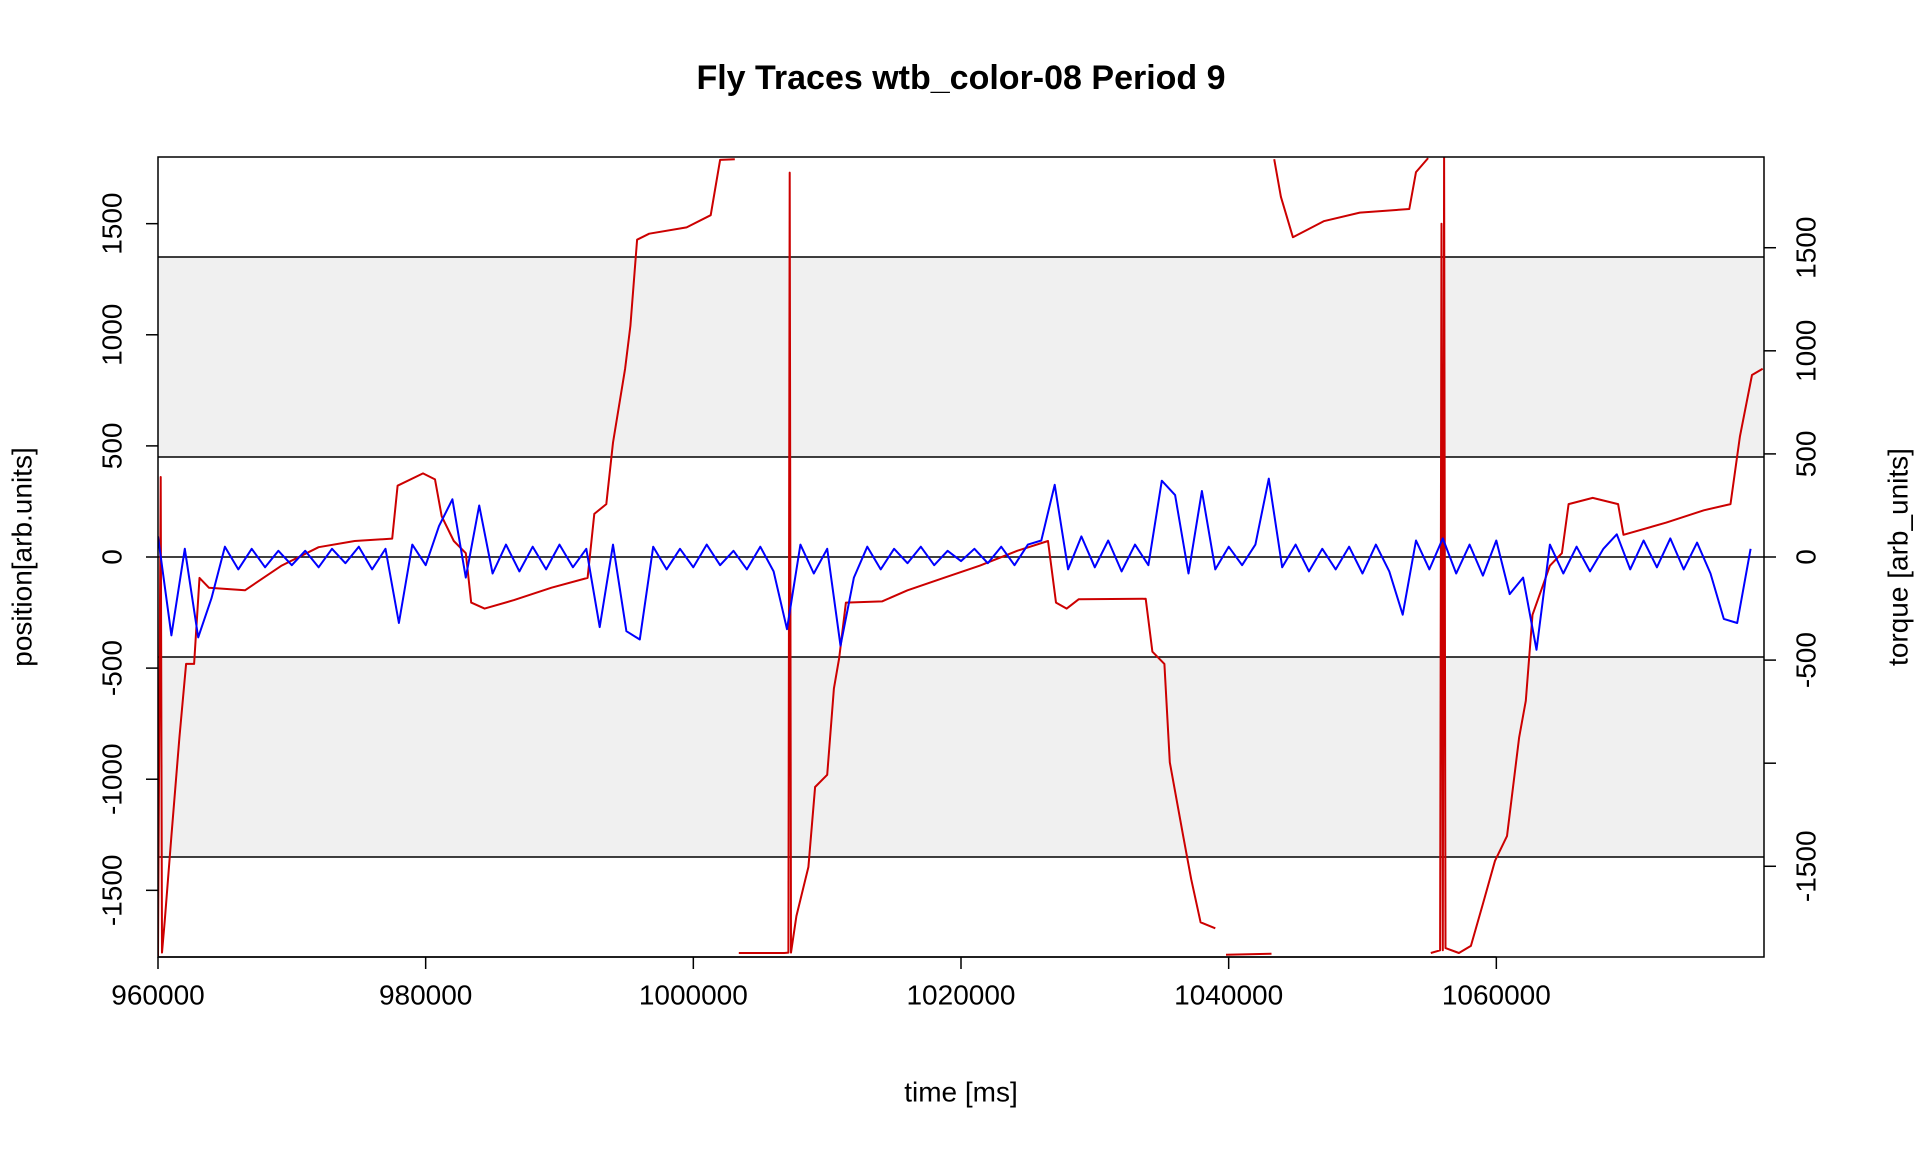 The image size is (1920, 1152). I want to click on y-tick-label: -1000, so click(111, 779).